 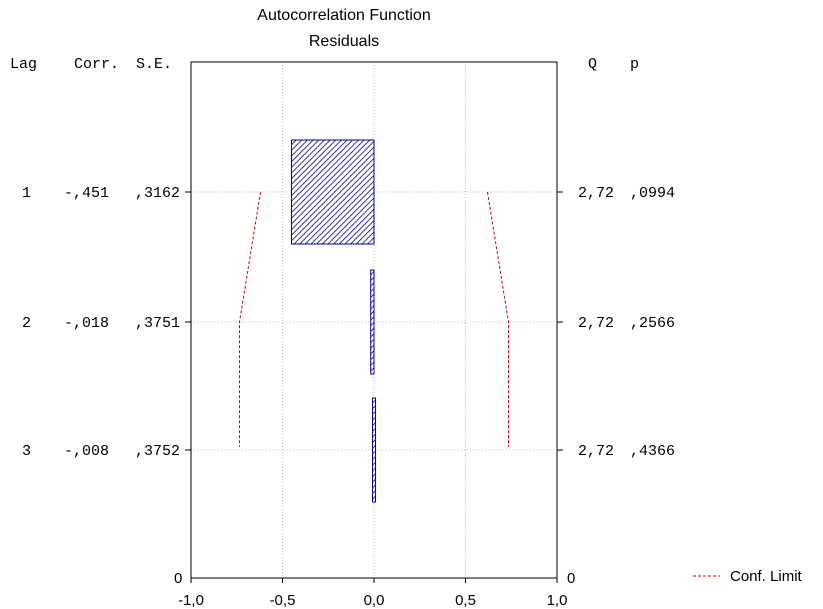 I want to click on row-corr: -,018, so click(x=86, y=323).